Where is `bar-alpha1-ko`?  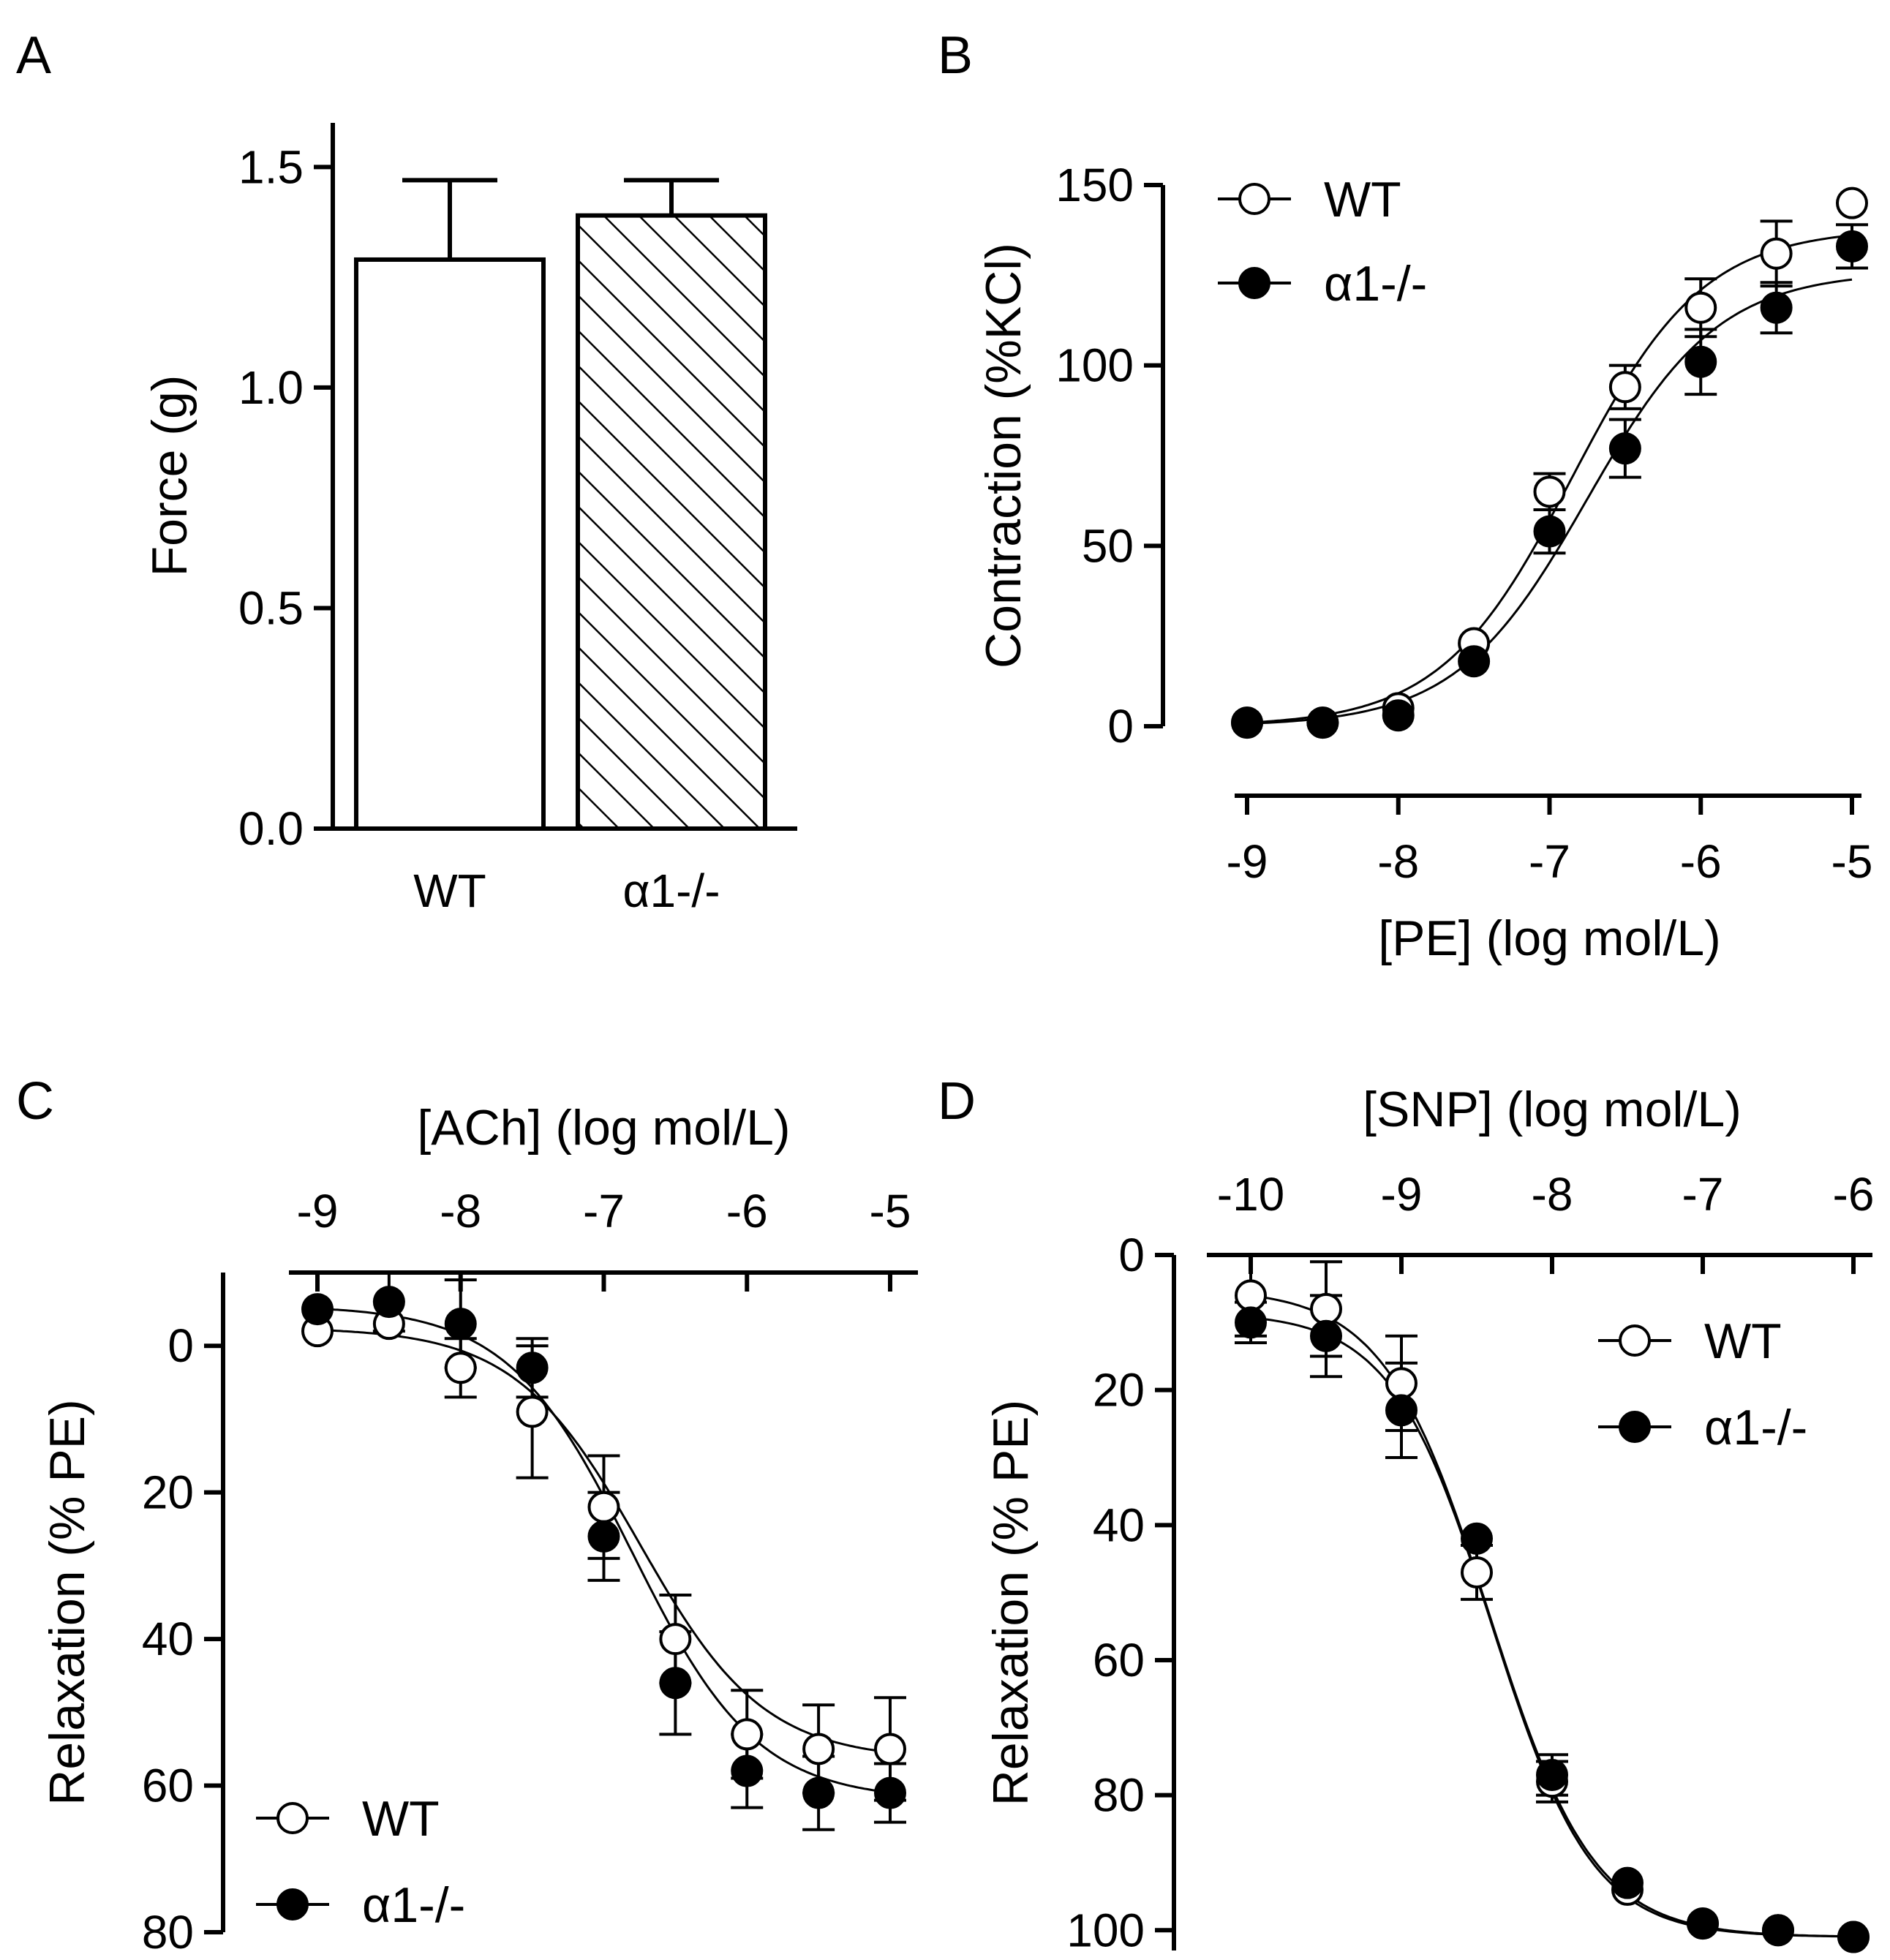 bar-alpha1-ko is located at coordinates (672, 522).